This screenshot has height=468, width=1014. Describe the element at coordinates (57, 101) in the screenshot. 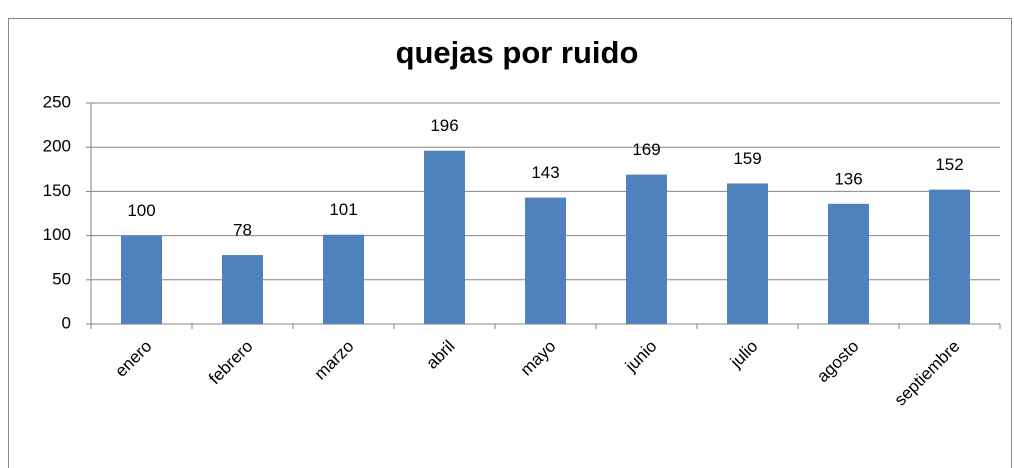

I see `y-tick-label: 250` at that location.